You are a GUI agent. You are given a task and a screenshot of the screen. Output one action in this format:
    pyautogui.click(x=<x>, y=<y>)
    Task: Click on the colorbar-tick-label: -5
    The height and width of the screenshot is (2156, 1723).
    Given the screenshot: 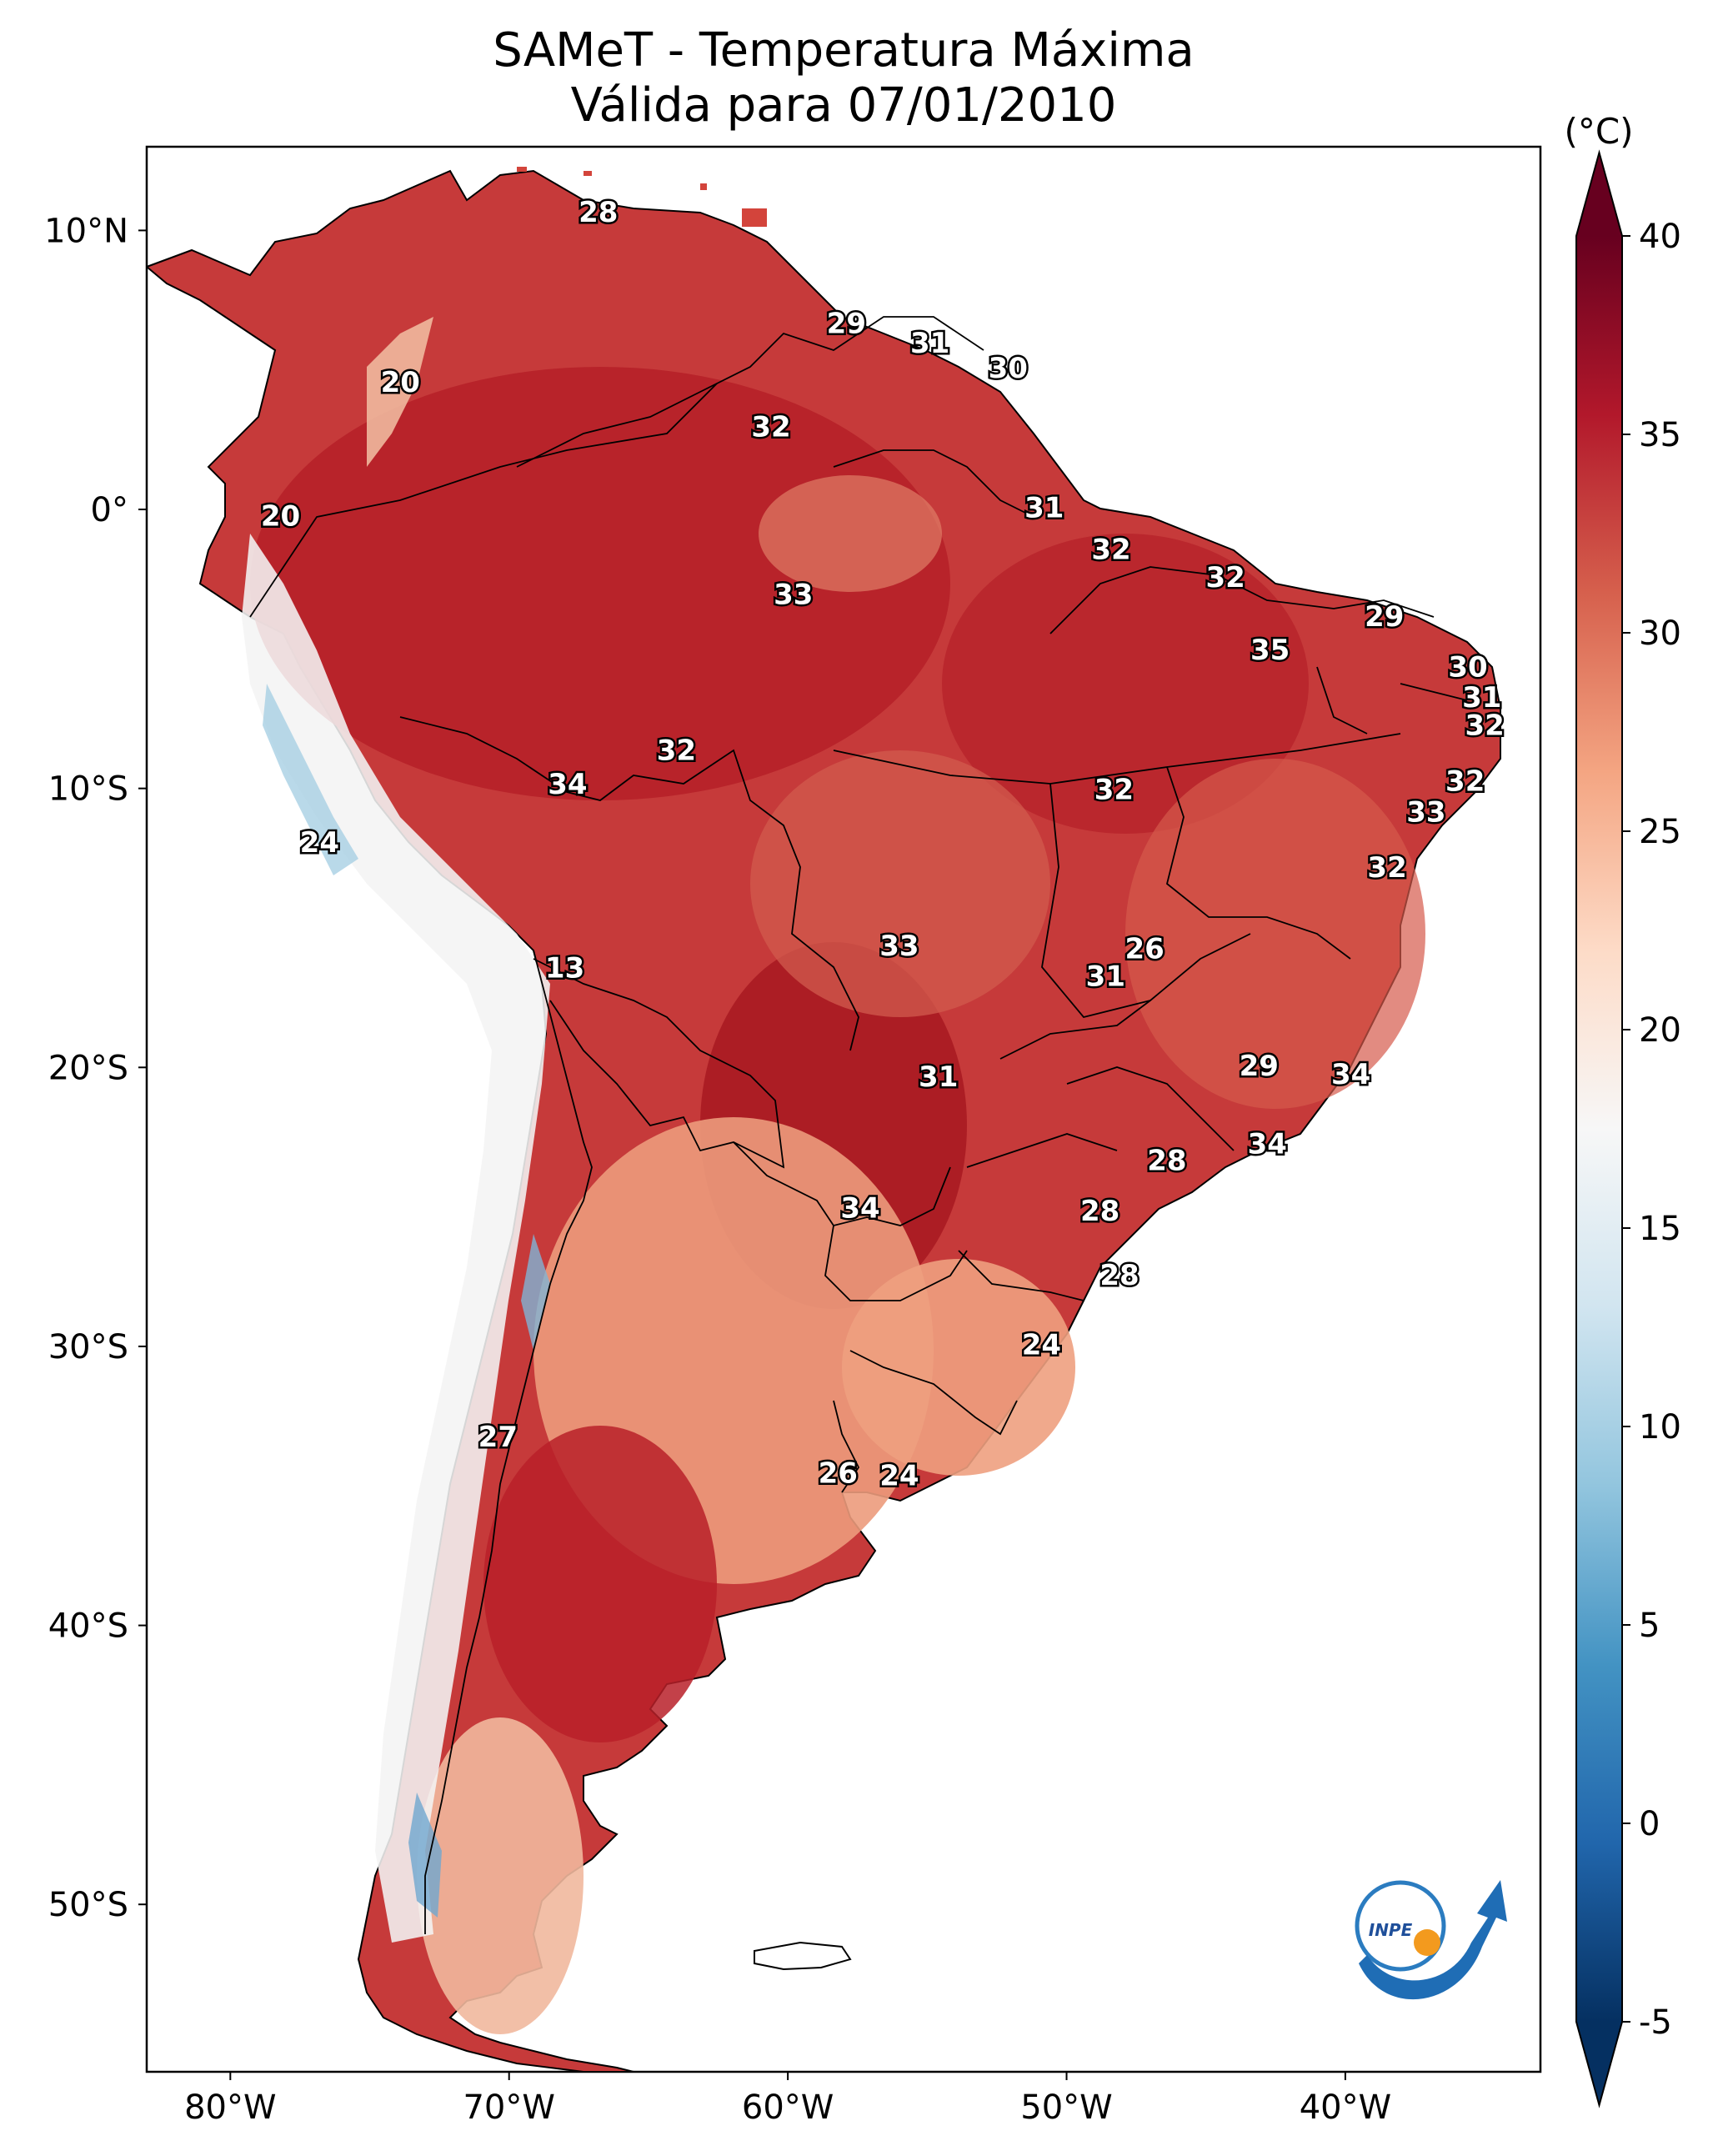 What is the action you would take?
    pyautogui.click(x=1655, y=2023)
    